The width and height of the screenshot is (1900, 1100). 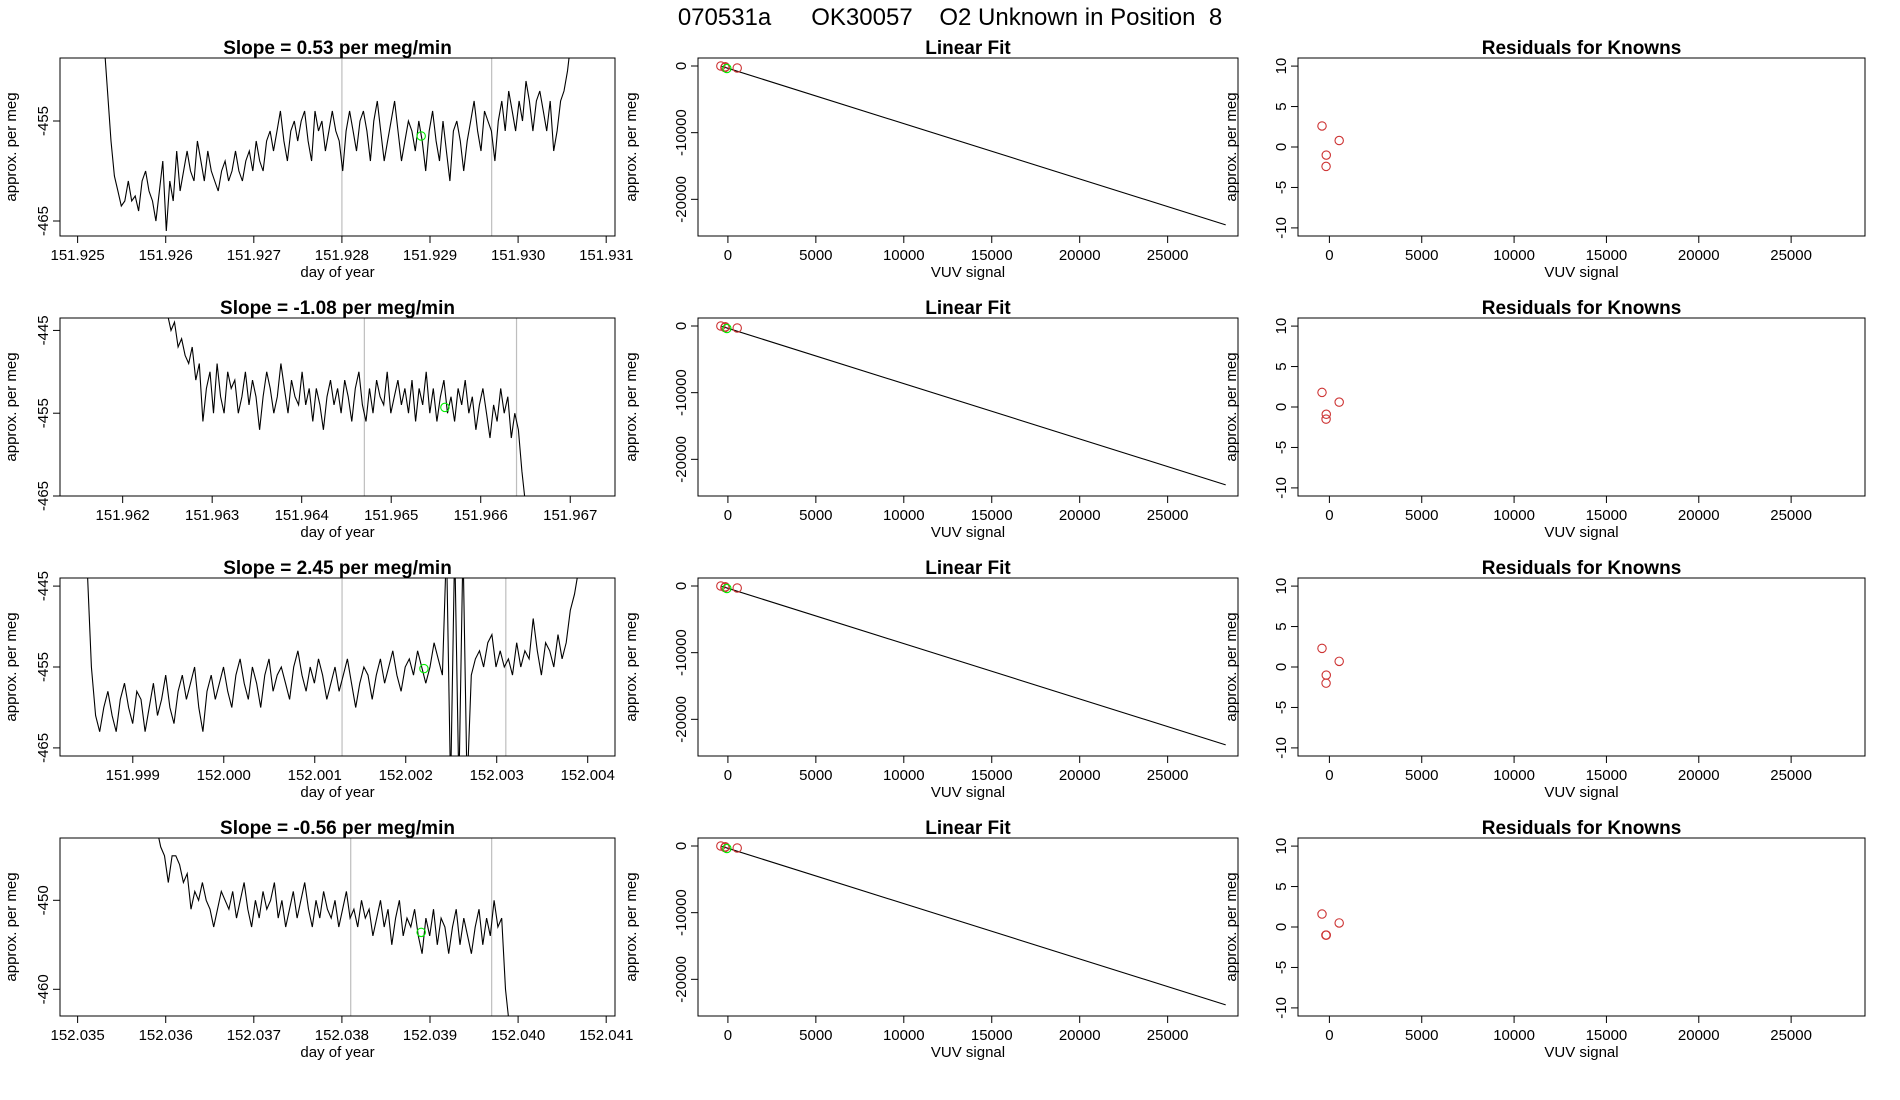 What do you see at coordinates (518, 255) in the screenshot?
I see `x-tick-label: 151.930` at bounding box center [518, 255].